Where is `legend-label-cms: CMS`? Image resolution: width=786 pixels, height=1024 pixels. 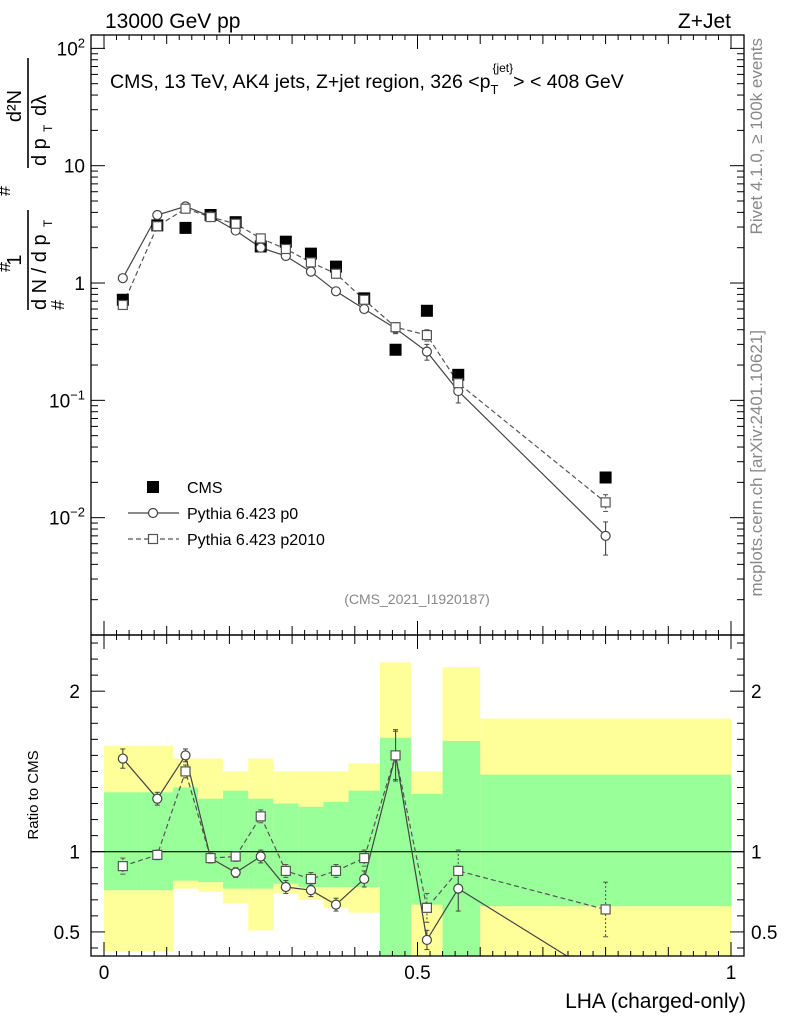 legend-label-cms: CMS is located at coordinates (205, 488).